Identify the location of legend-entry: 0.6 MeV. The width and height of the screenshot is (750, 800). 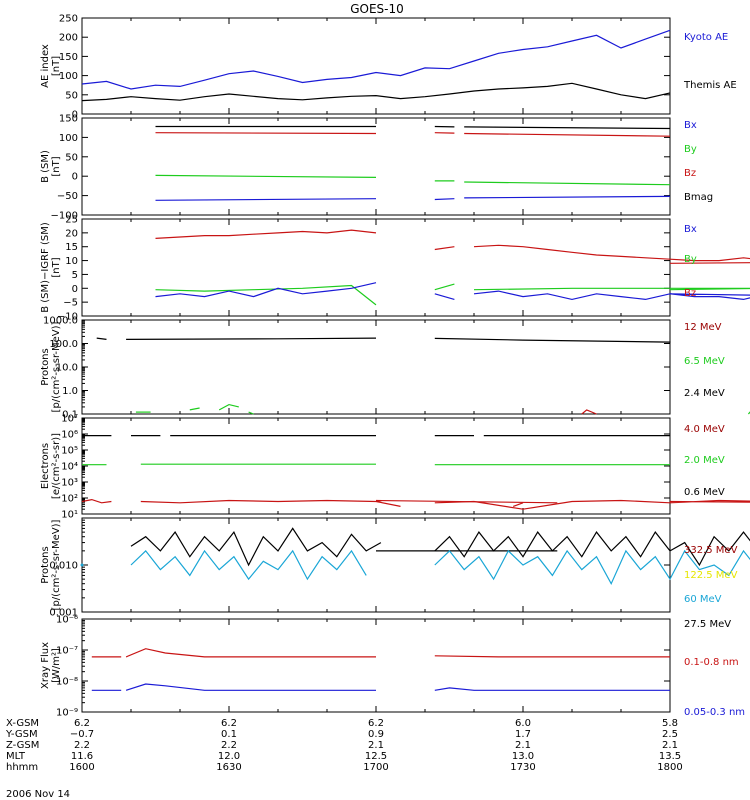
(704, 492).